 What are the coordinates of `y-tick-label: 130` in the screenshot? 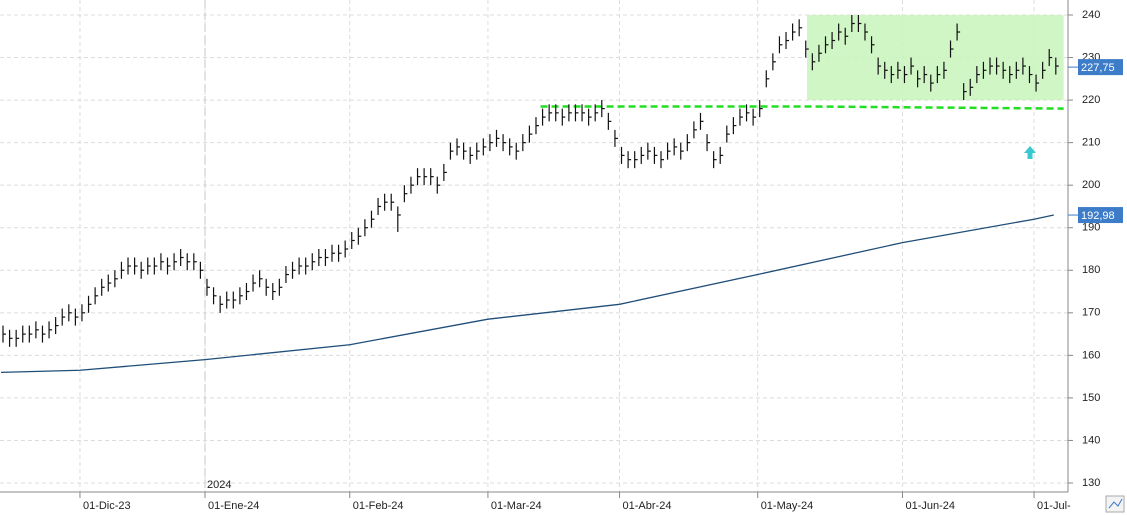 It's located at (1091, 483).